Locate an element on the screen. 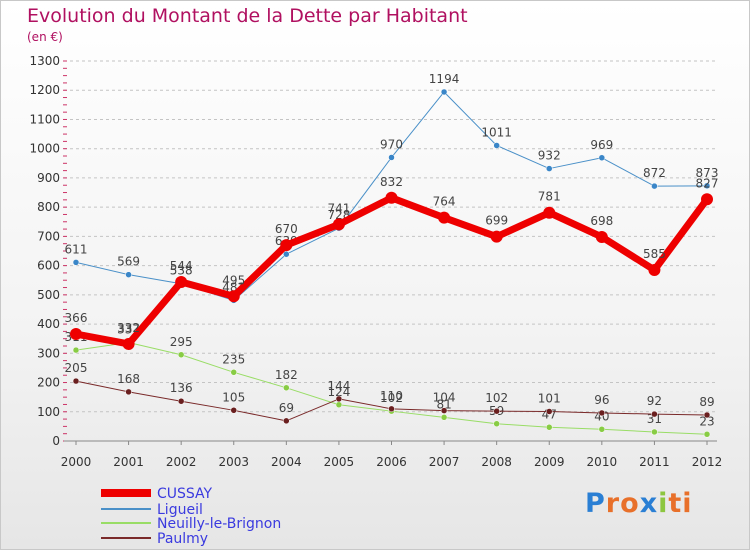  y-tick-label: 100 is located at coordinates (48, 412).